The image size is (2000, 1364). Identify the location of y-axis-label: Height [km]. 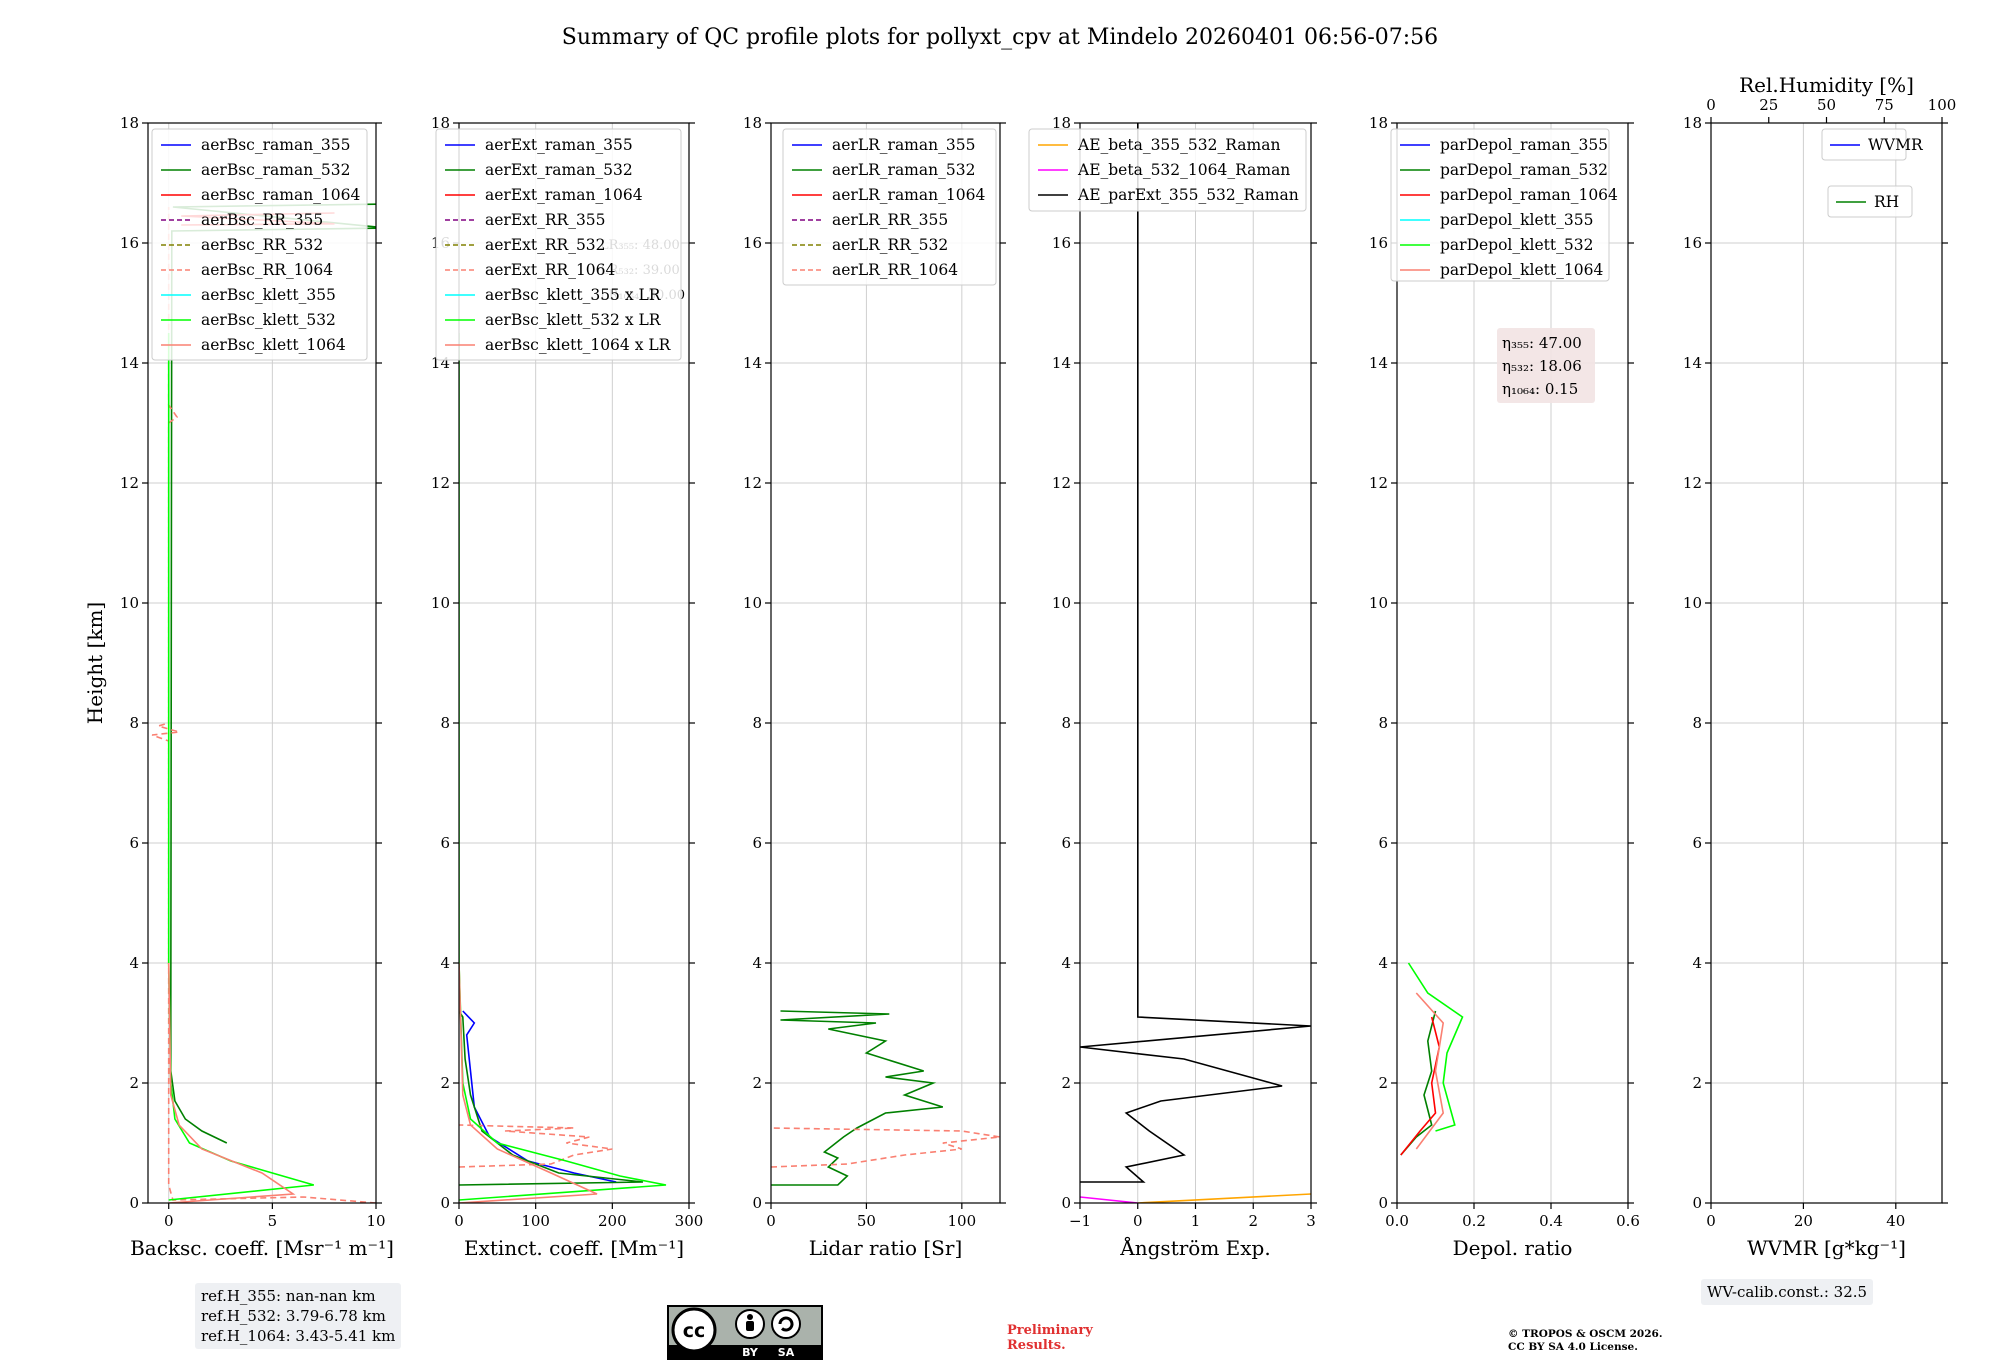
(95, 663).